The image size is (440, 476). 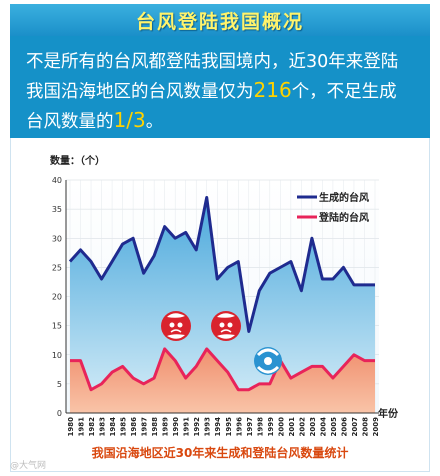 I want to click on x-tick-label: 1990, so click(x=176, y=427).